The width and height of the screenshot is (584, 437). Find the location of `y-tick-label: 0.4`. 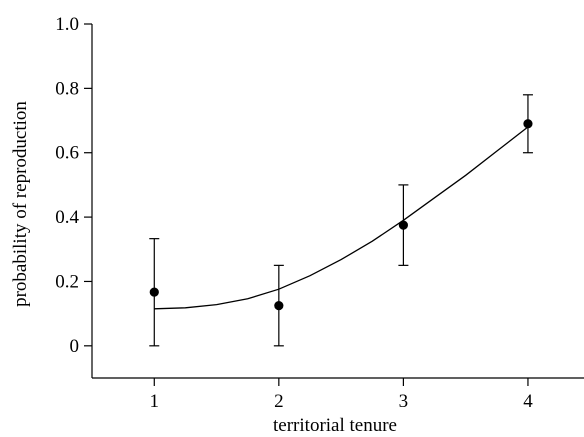

y-tick-label: 0.4 is located at coordinates (67, 217).